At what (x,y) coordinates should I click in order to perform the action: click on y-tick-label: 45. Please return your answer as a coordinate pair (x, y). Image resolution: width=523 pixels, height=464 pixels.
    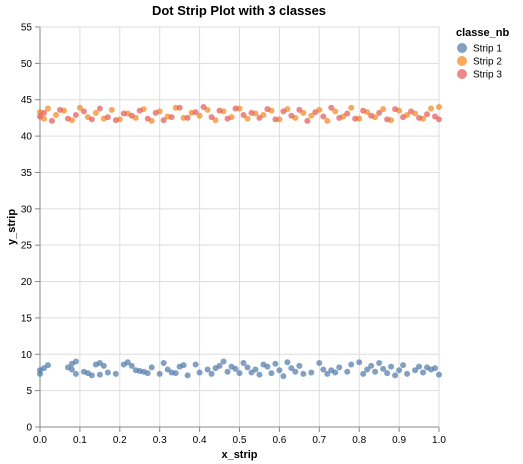
    Looking at the image, I should click on (27, 100).